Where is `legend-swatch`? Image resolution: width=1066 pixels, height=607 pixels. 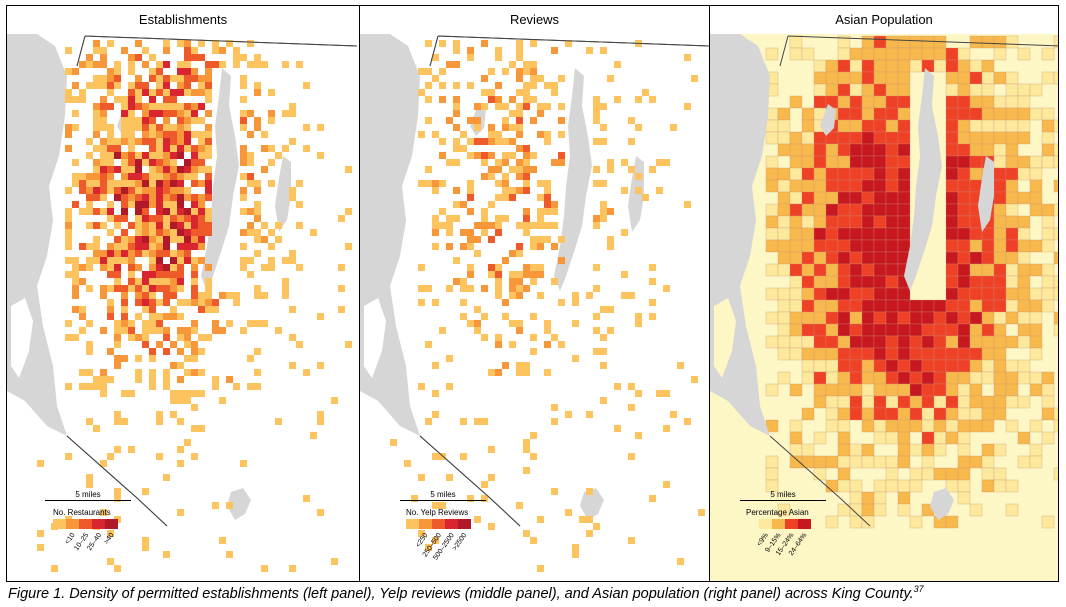 legend-swatch is located at coordinates (425, 524).